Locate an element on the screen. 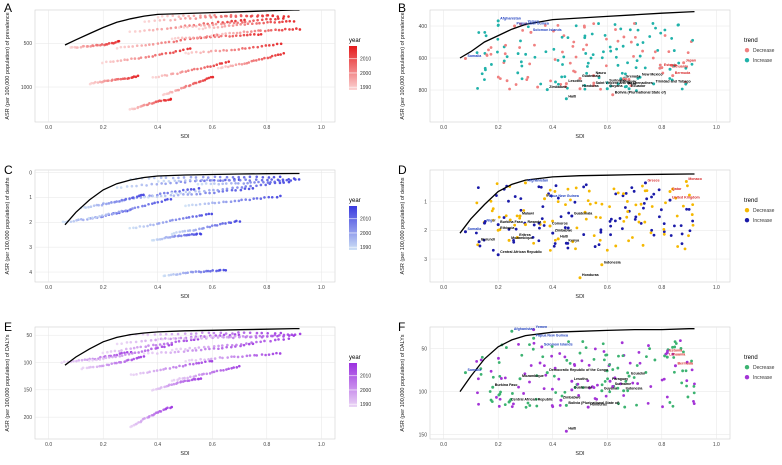 This screenshot has height=465, width=782. country-label: Saint Vincent and the Grenadines is located at coordinates (624, 83).